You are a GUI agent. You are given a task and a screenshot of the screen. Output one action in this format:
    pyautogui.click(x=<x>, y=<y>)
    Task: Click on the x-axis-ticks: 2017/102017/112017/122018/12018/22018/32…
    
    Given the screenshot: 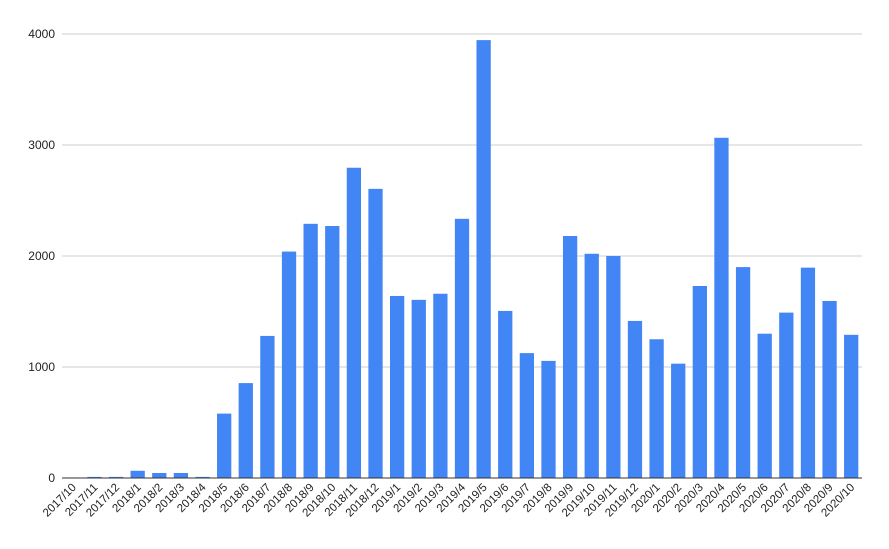 What is the action you would take?
    pyautogui.click(x=449, y=500)
    